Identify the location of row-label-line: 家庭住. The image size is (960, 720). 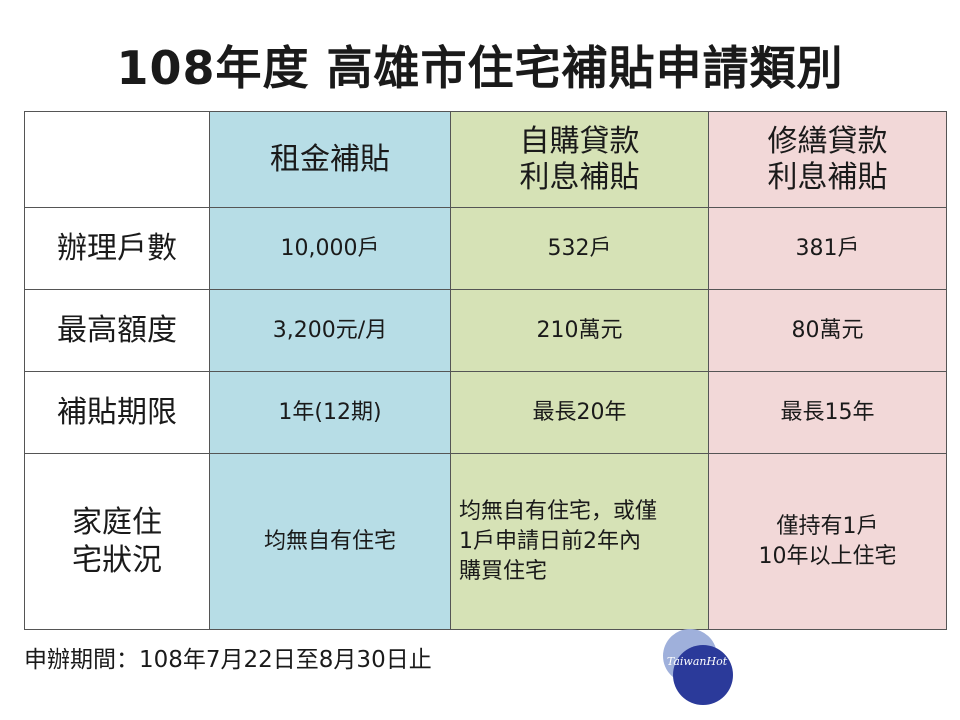
(117, 522).